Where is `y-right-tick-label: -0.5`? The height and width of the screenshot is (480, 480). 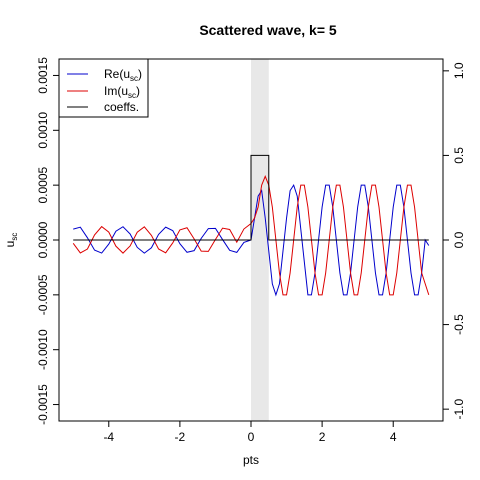 y-right-tick-label: -0.5 is located at coordinates (459, 324).